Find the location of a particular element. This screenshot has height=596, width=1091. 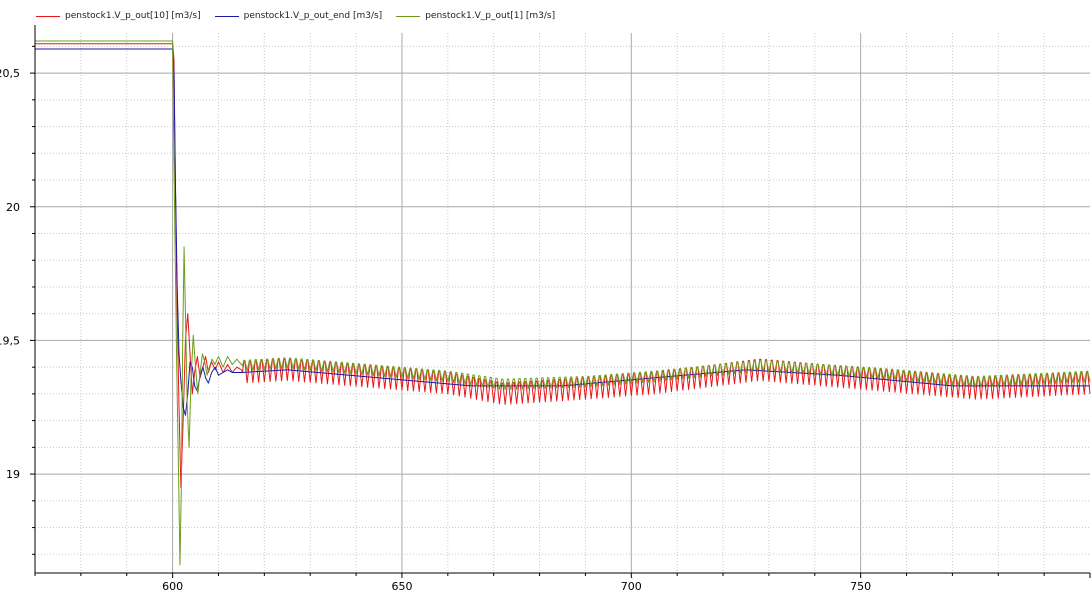

x-tick-label: 650 is located at coordinates (401, 586).